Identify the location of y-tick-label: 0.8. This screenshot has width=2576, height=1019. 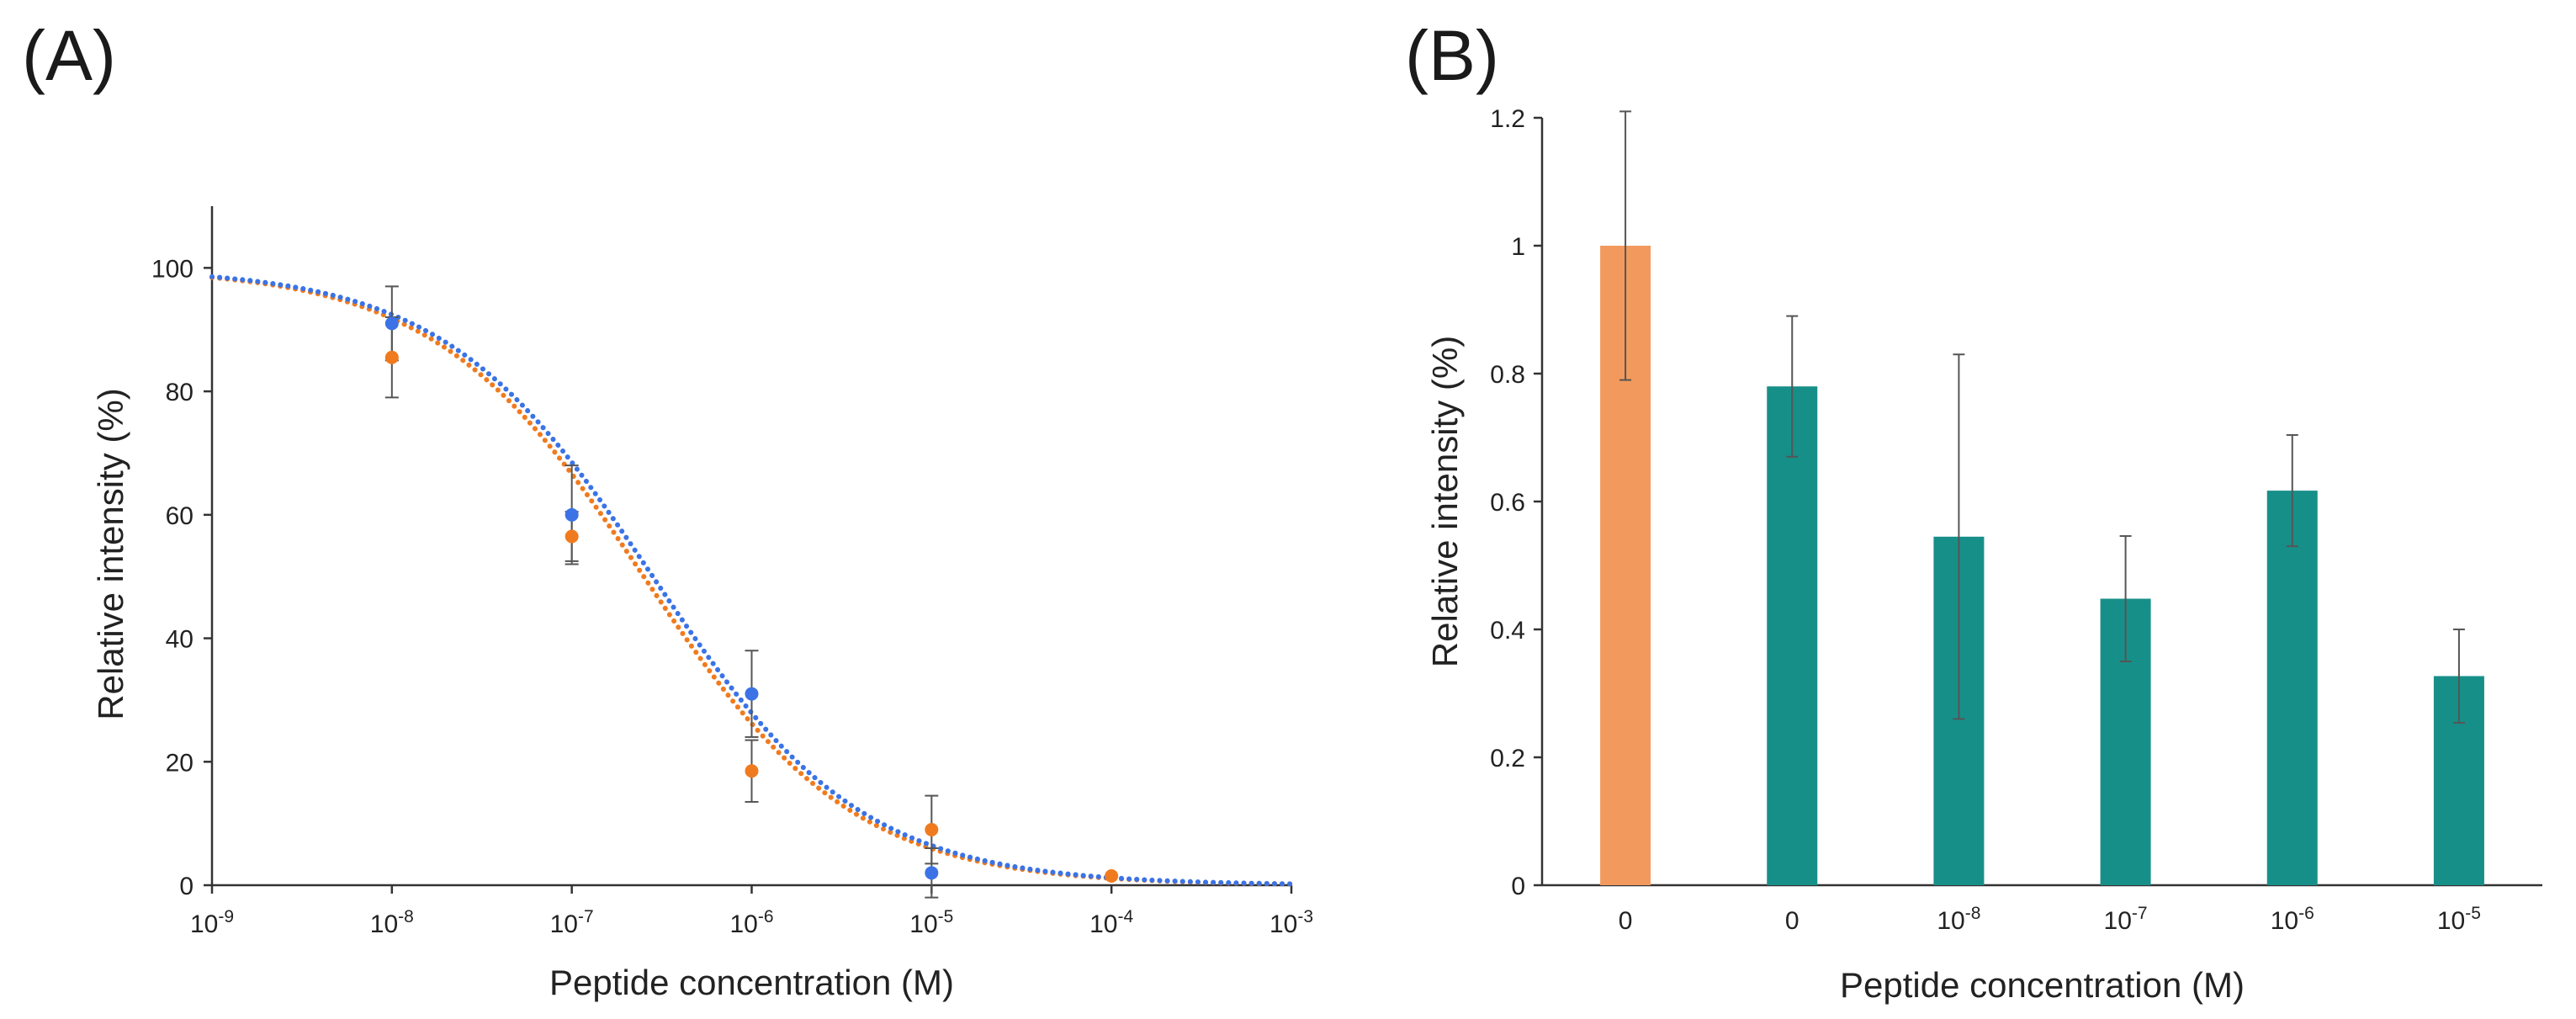
(1507, 375).